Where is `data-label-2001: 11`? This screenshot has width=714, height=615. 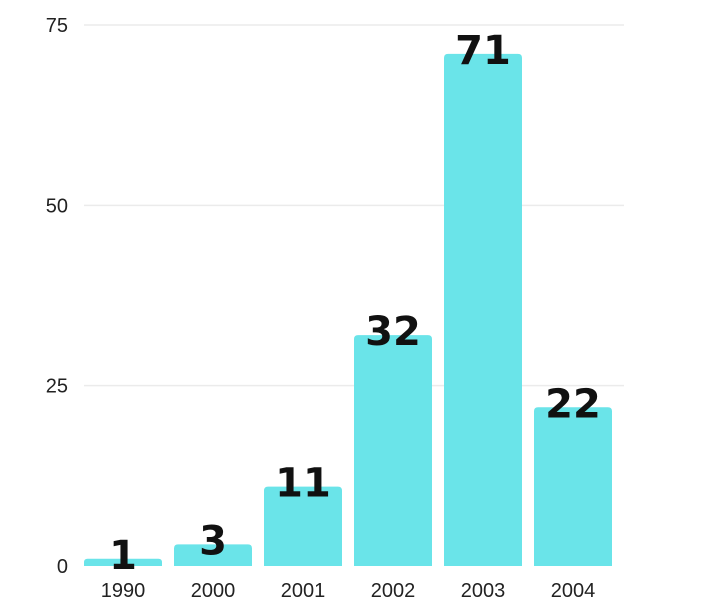
data-label-2001: 11 is located at coordinates (303, 484).